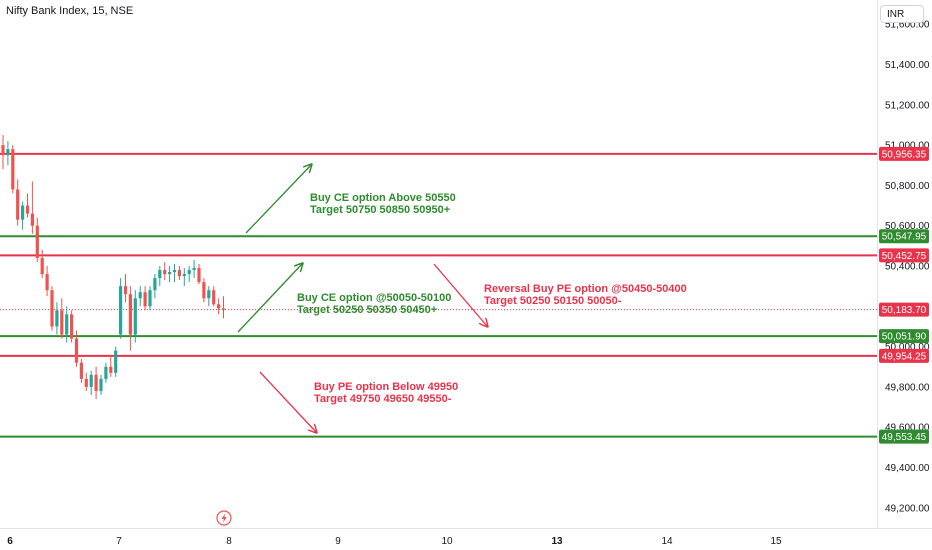 This screenshot has width=932, height=550. I want to click on y-tick-label: 51,000.00, so click(907, 146).